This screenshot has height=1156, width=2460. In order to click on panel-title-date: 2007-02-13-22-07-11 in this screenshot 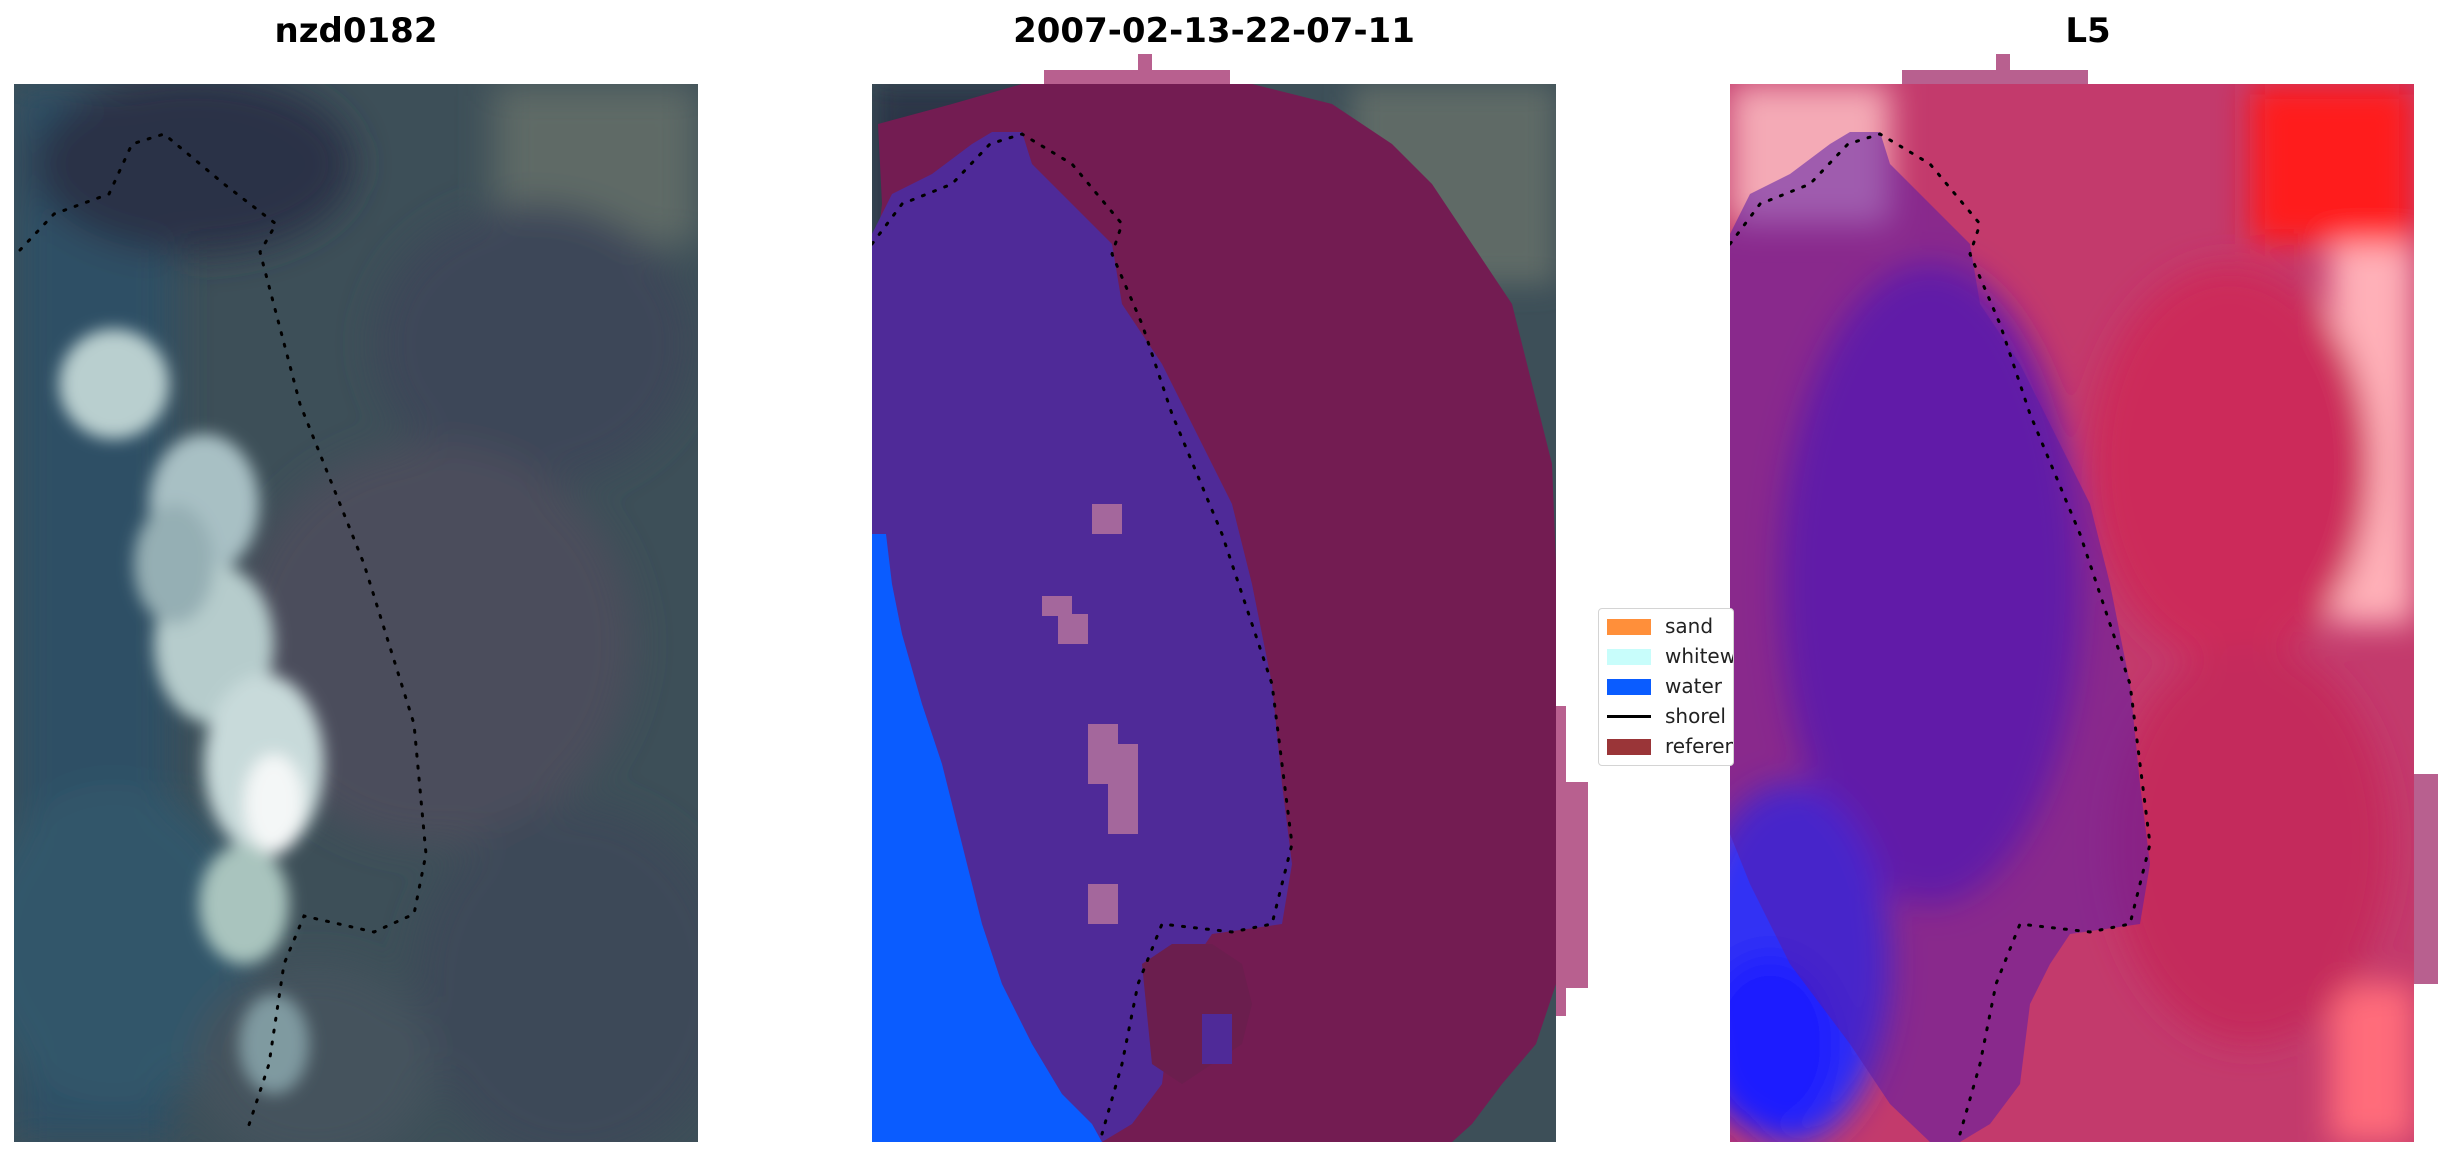, I will do `click(1214, 31)`.